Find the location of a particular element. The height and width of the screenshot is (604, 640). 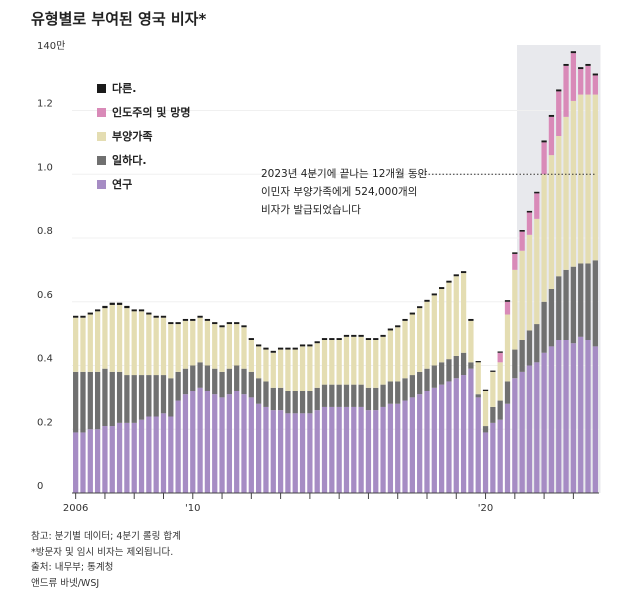

y-tick-label: 1.2 is located at coordinates (45, 104).